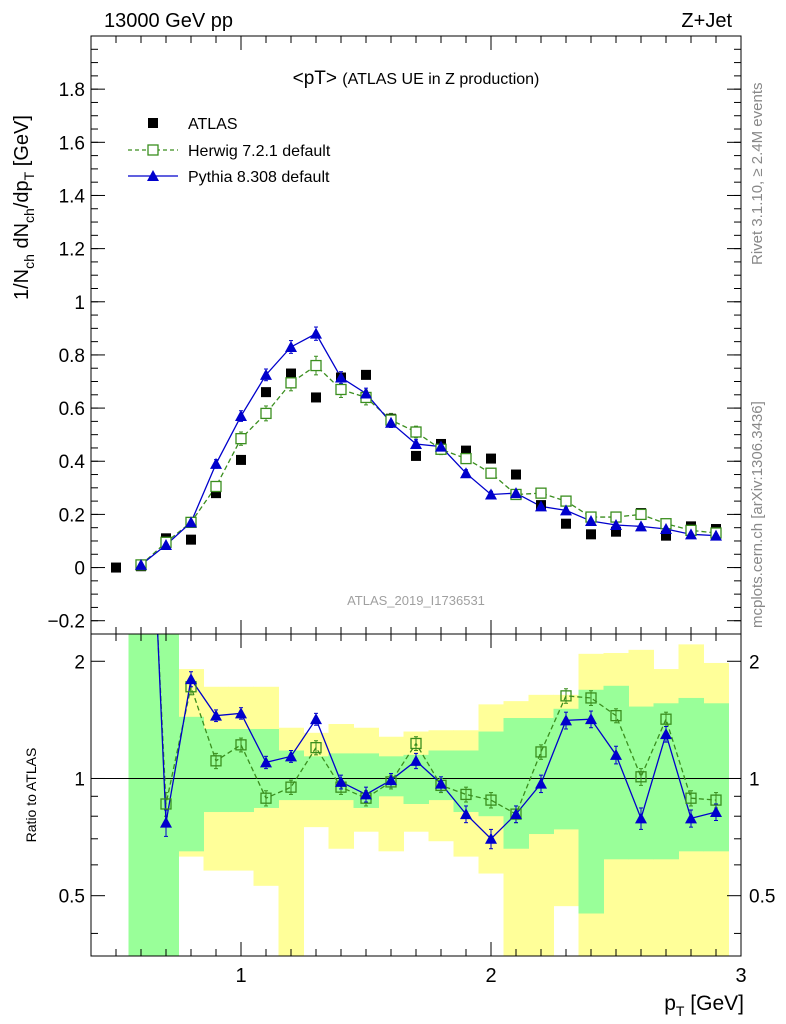 This screenshot has height=1024, width=786. Describe the element at coordinates (740, 976) in the screenshot. I see `x-tick-label: 3` at that location.